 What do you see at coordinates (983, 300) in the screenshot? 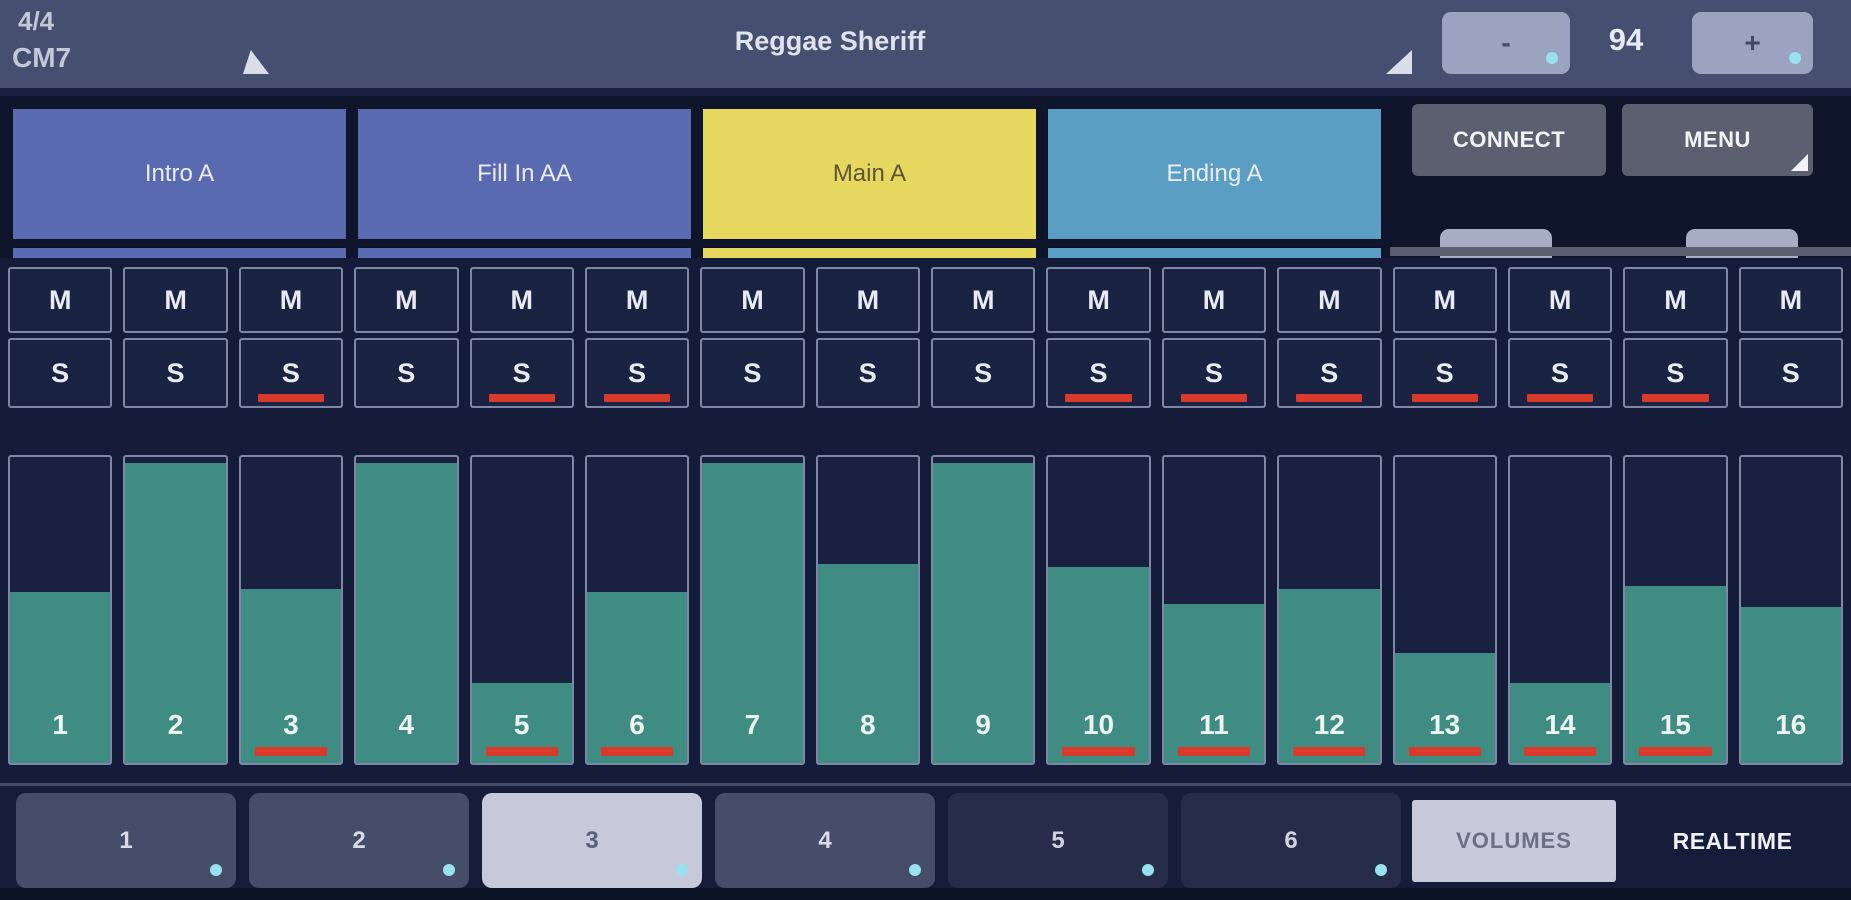
I see `mute-button-ch9: M` at bounding box center [983, 300].